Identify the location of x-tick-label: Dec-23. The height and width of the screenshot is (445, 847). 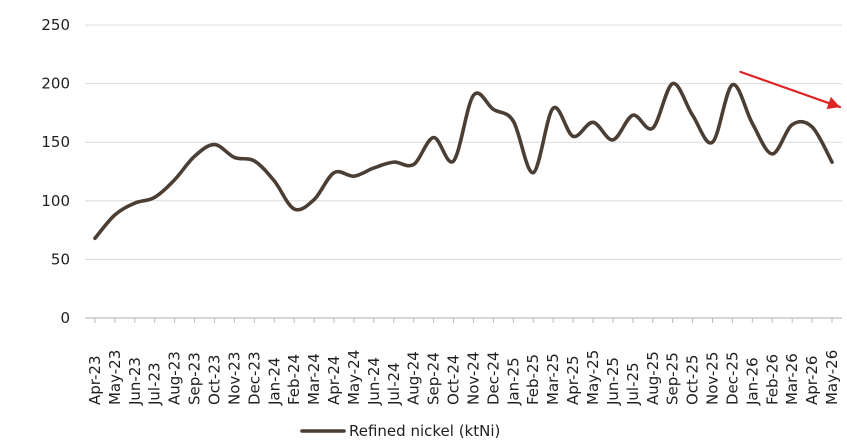
(254, 378).